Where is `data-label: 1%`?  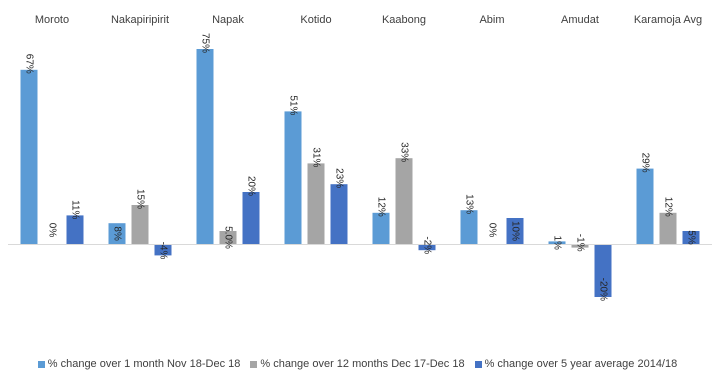 data-label: 1% is located at coordinates (557, 242).